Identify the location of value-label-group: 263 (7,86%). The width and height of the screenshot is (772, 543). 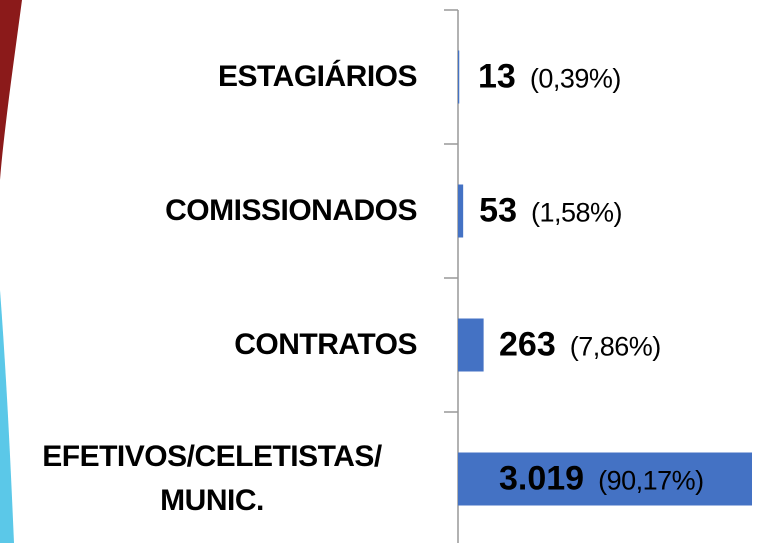
(580, 345).